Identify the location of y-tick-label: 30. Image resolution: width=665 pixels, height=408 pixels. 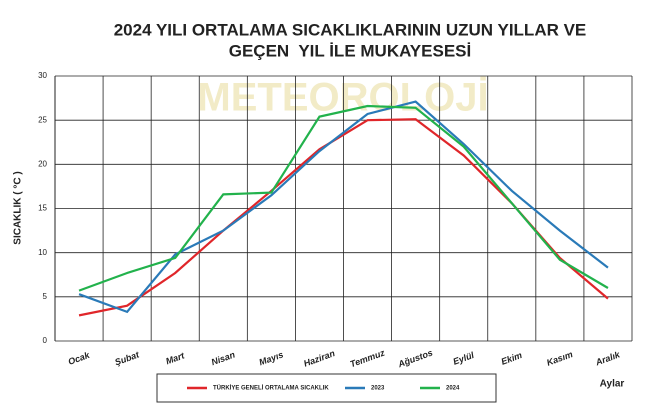
(42, 75).